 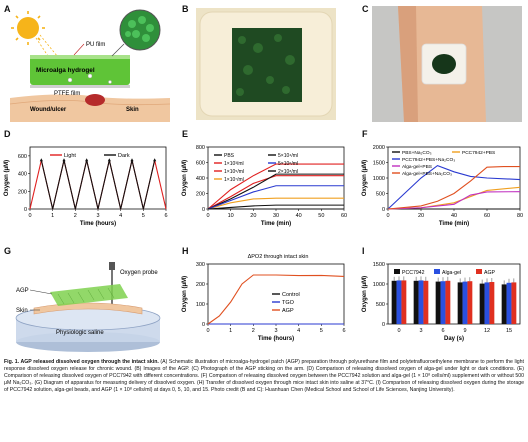 I want to click on legend-f-label: Alga-gel+PBS, so click(x=417, y=167).